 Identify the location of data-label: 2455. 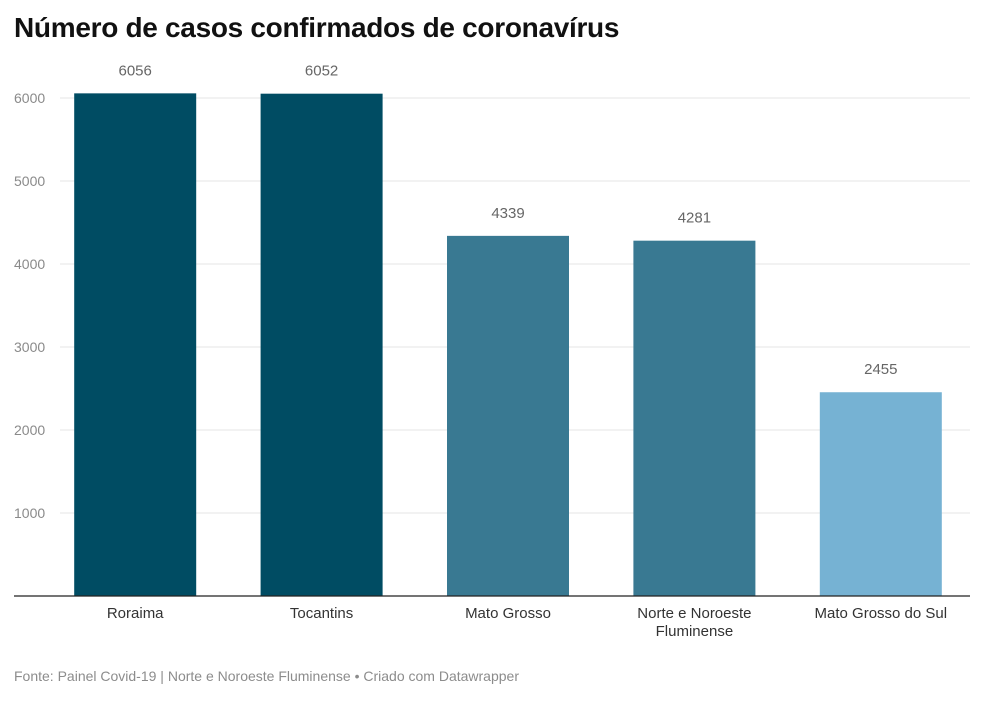
(880, 369).